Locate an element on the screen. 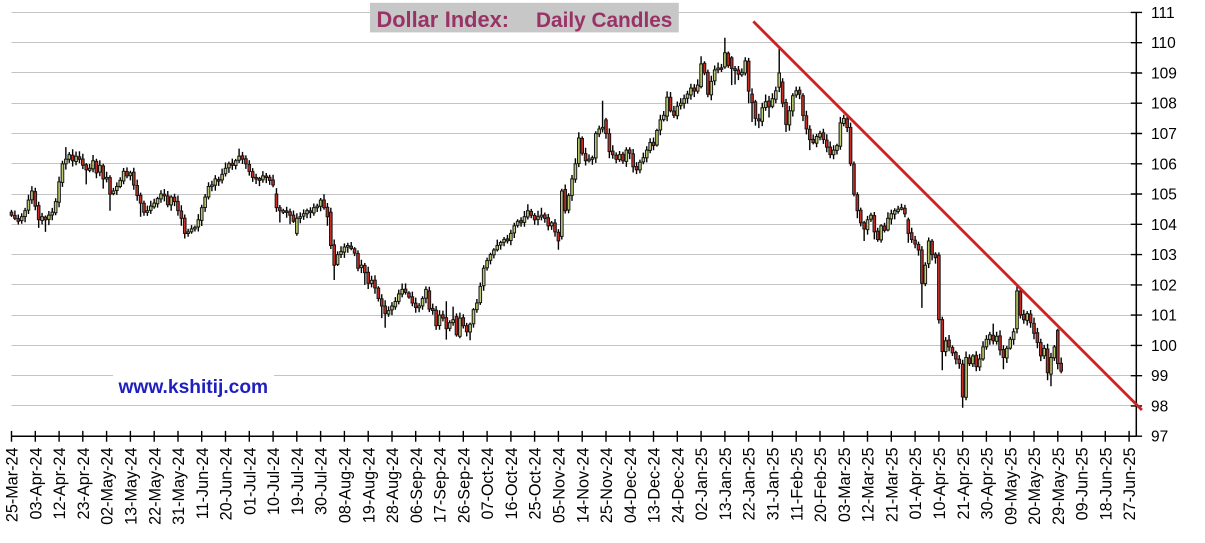  svg-text: 25-Nov-24 is located at coordinates (607, 486).